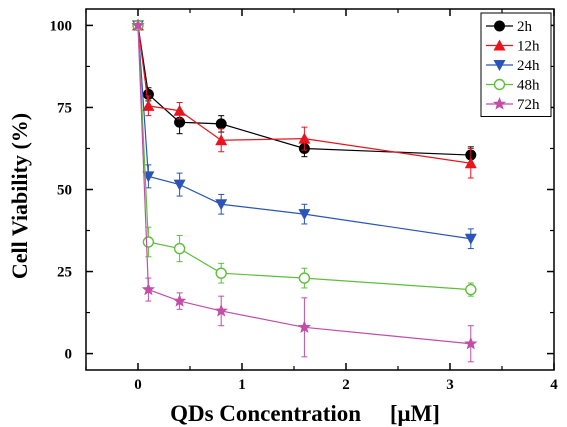 This screenshot has width=567, height=427. I want to click on x-tick-label: 0, so click(138, 385).